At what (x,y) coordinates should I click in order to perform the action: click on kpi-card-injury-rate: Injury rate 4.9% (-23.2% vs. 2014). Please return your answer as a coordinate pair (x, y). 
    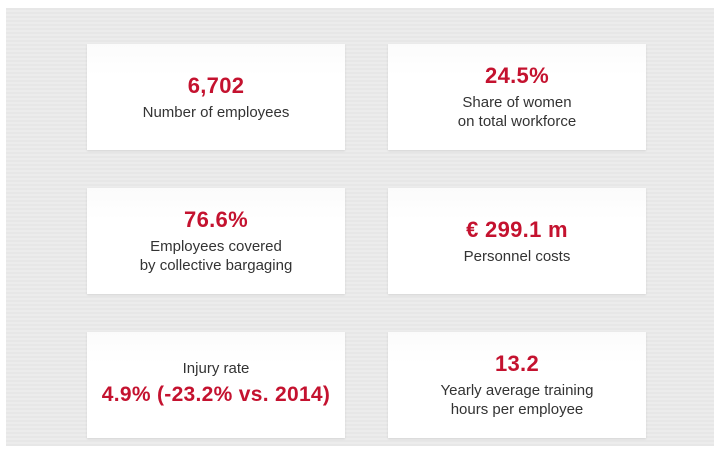
    Looking at the image, I should click on (216, 385).